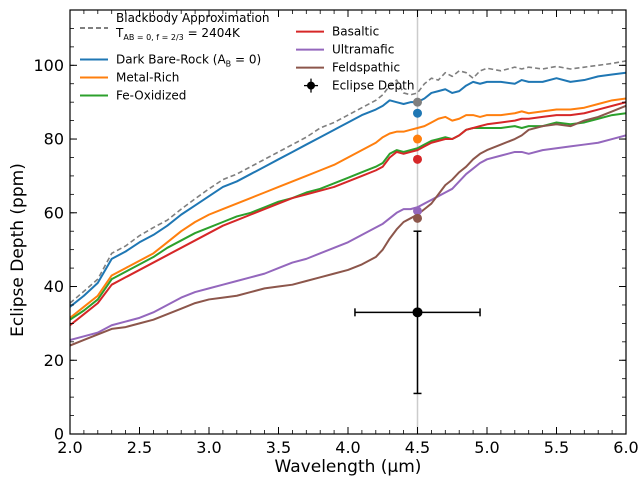 Image resolution: width=642 pixels, height=477 pixels. I want to click on x-tick-label: 3.5, so click(278, 447).